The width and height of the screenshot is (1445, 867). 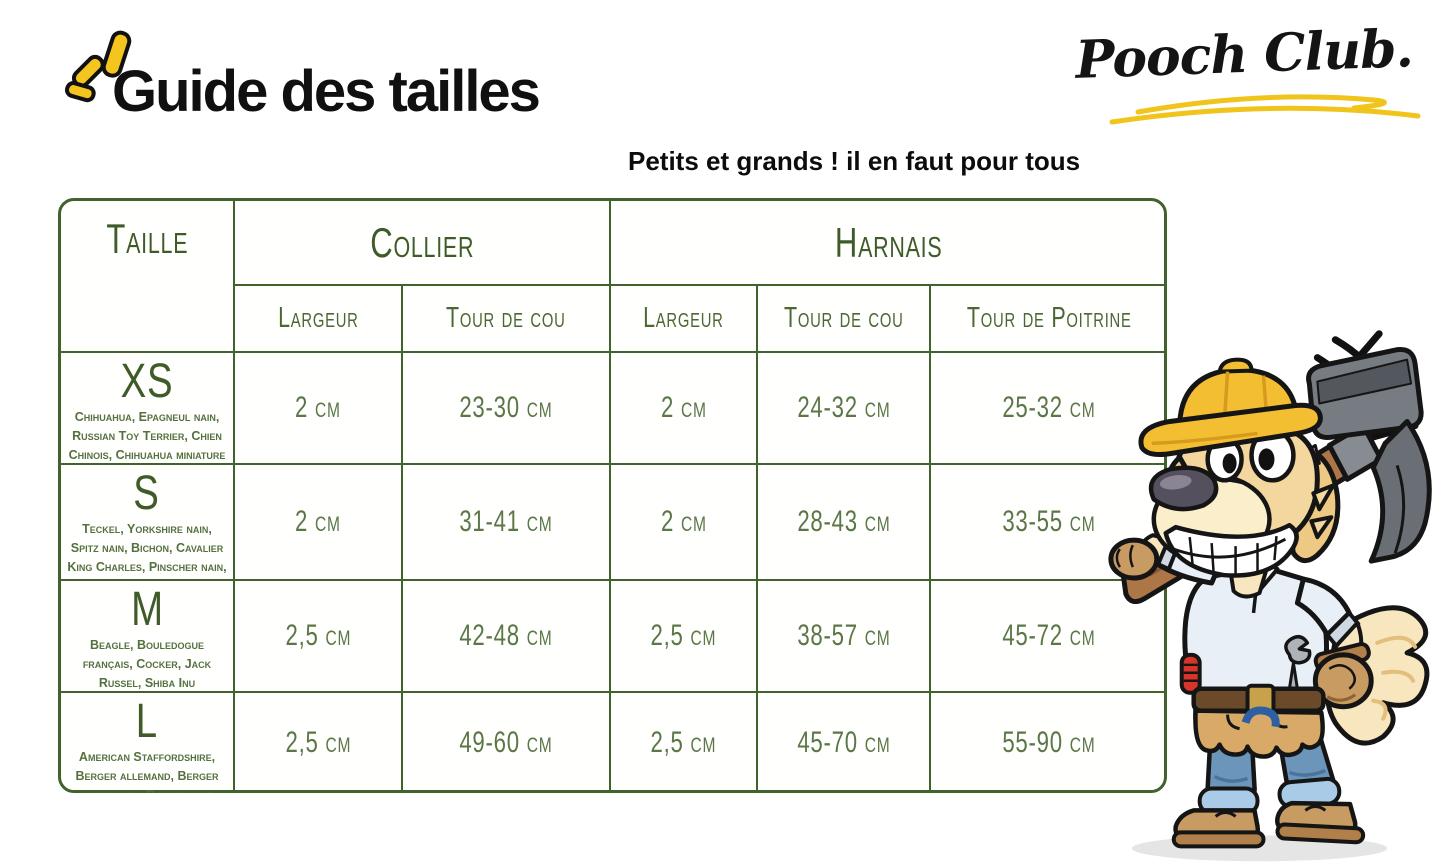 I want to click on subheader-collier-largeur: Largeur, so click(x=319, y=319).